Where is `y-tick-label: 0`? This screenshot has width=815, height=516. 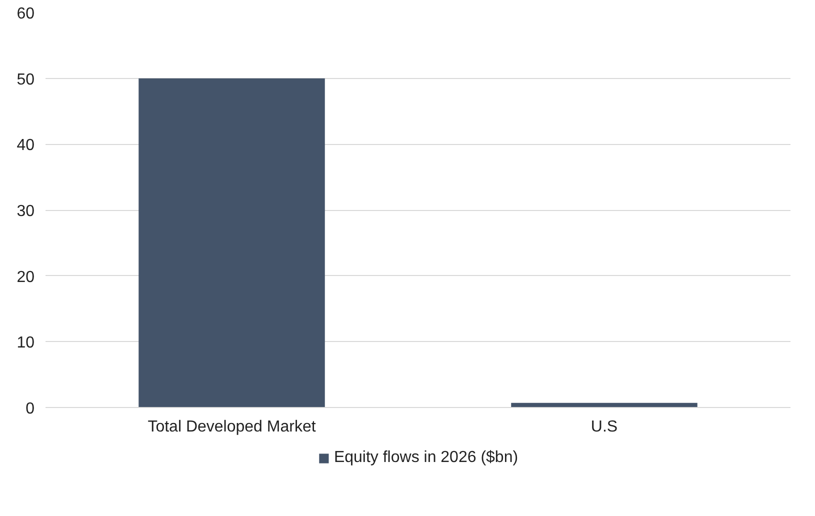 y-tick-label: 0 is located at coordinates (30, 409).